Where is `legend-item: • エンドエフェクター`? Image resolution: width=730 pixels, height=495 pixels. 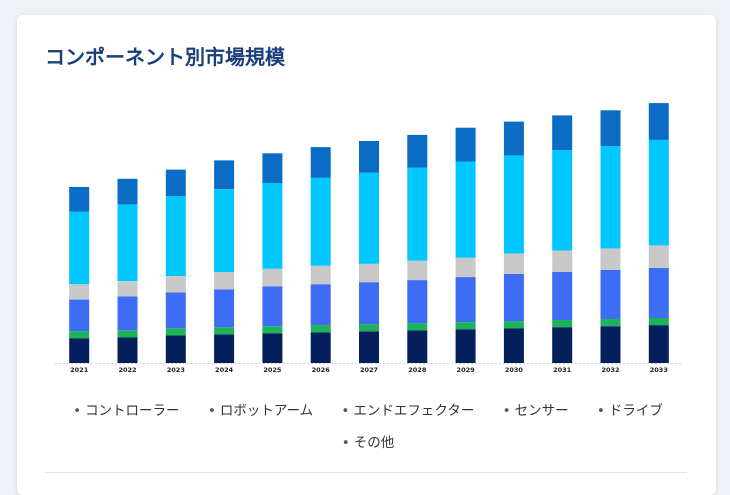
legend-item: • エンドエフェクター is located at coordinates (408, 411).